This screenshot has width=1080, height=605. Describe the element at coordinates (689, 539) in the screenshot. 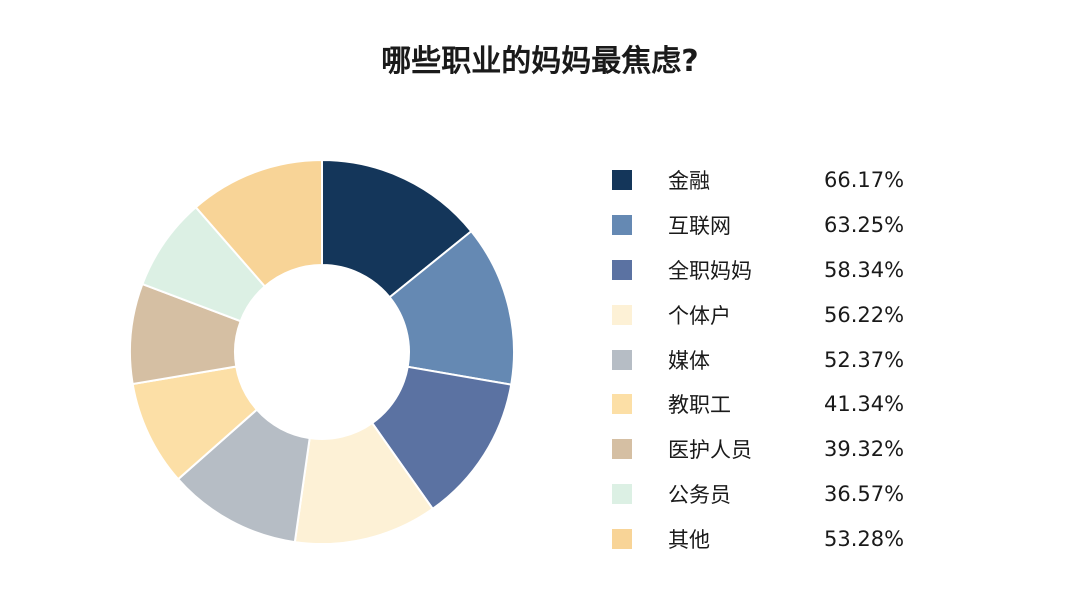

I see `legend-label: 其他` at that location.